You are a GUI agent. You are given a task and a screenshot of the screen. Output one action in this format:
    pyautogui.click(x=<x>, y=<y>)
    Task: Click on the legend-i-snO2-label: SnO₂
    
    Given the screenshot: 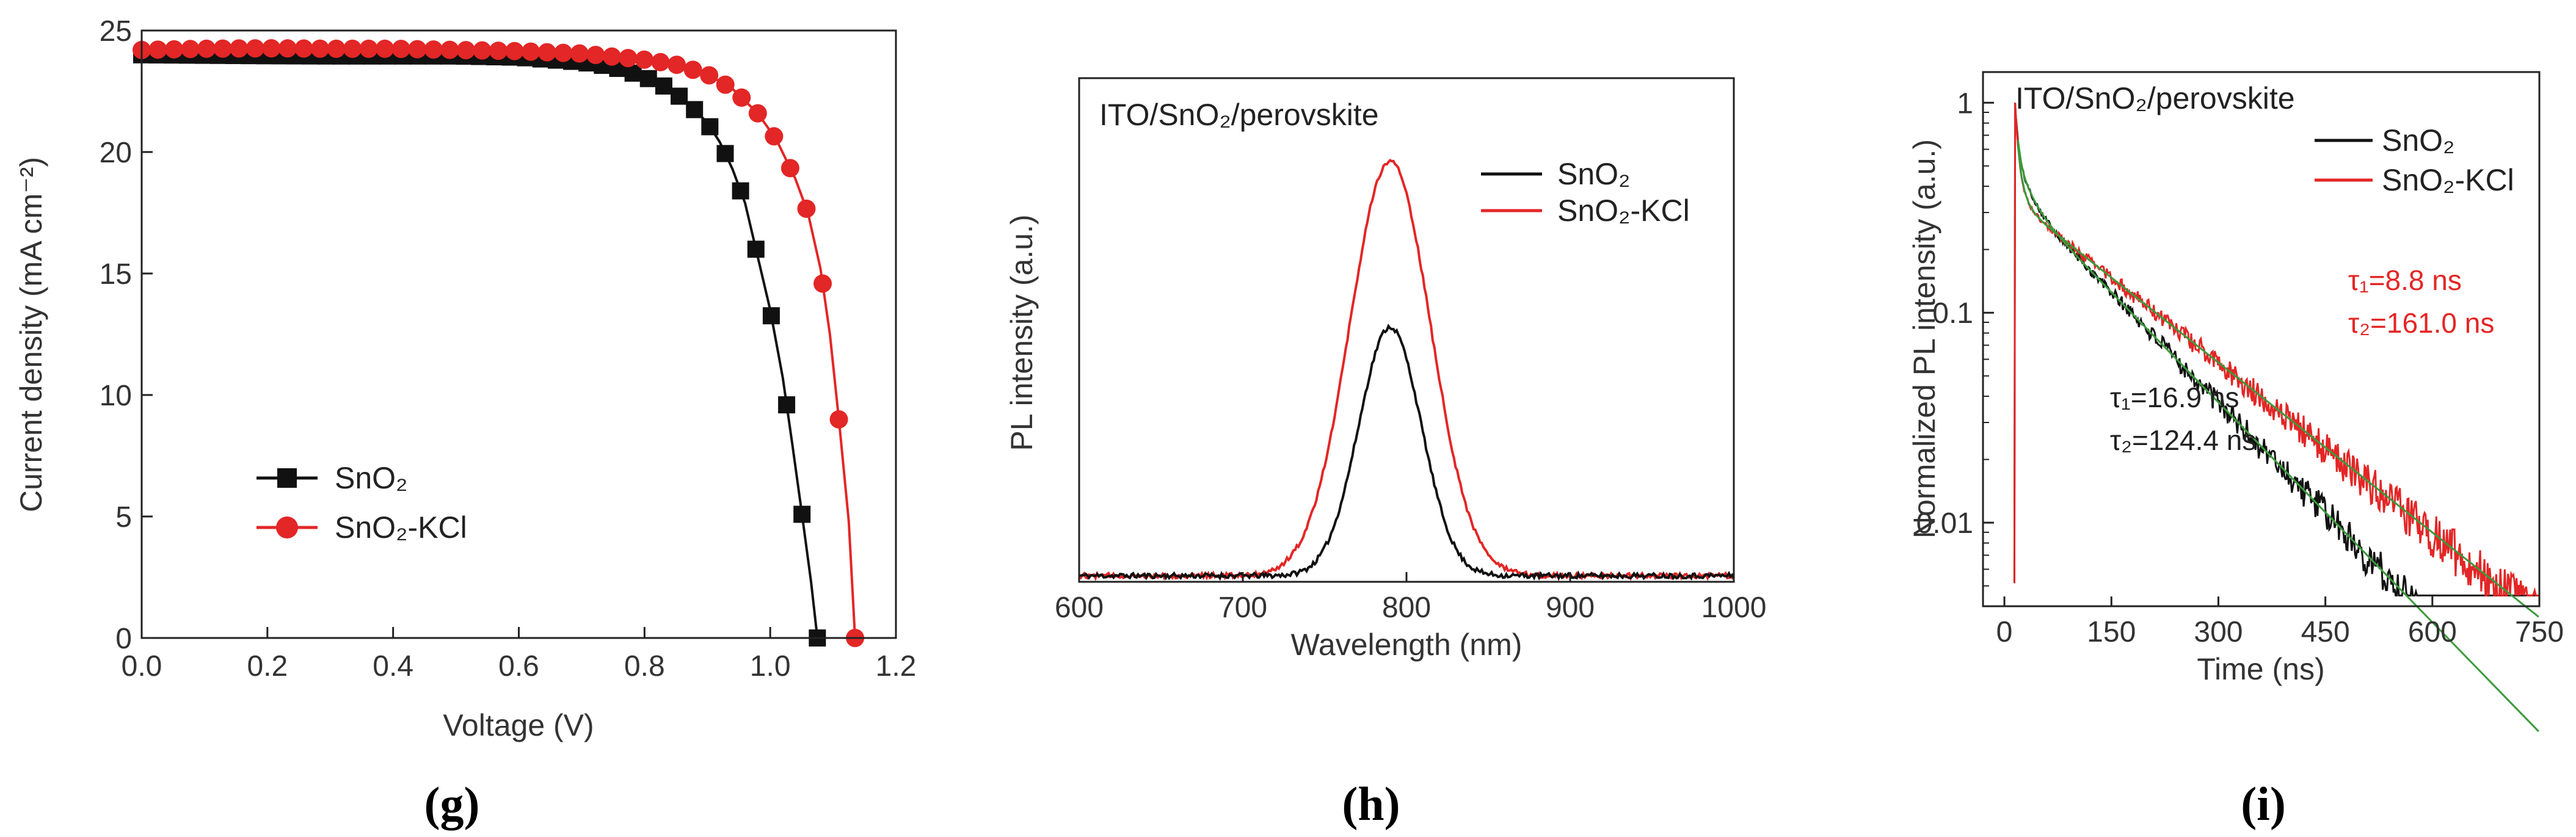 What is the action you would take?
    pyautogui.click(x=2418, y=140)
    